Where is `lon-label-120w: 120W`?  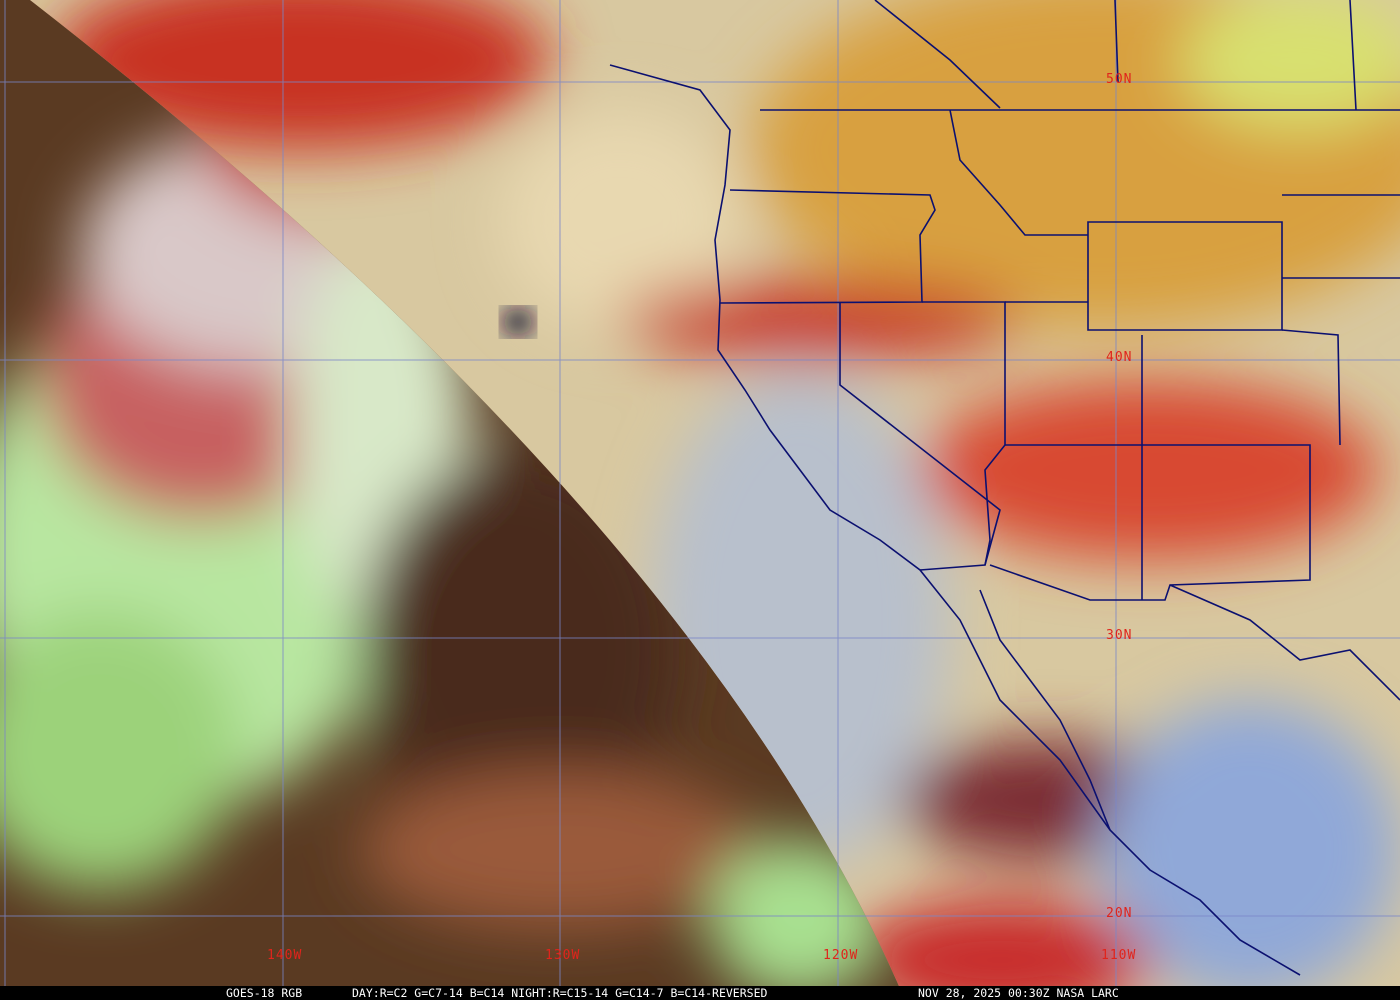
lon-label-120w: 120W is located at coordinates (841, 955).